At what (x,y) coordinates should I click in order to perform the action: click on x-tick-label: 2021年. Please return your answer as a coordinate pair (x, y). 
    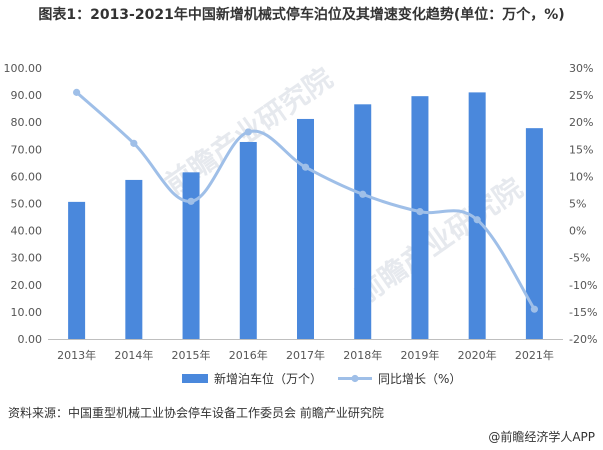
    Looking at the image, I should click on (534, 355).